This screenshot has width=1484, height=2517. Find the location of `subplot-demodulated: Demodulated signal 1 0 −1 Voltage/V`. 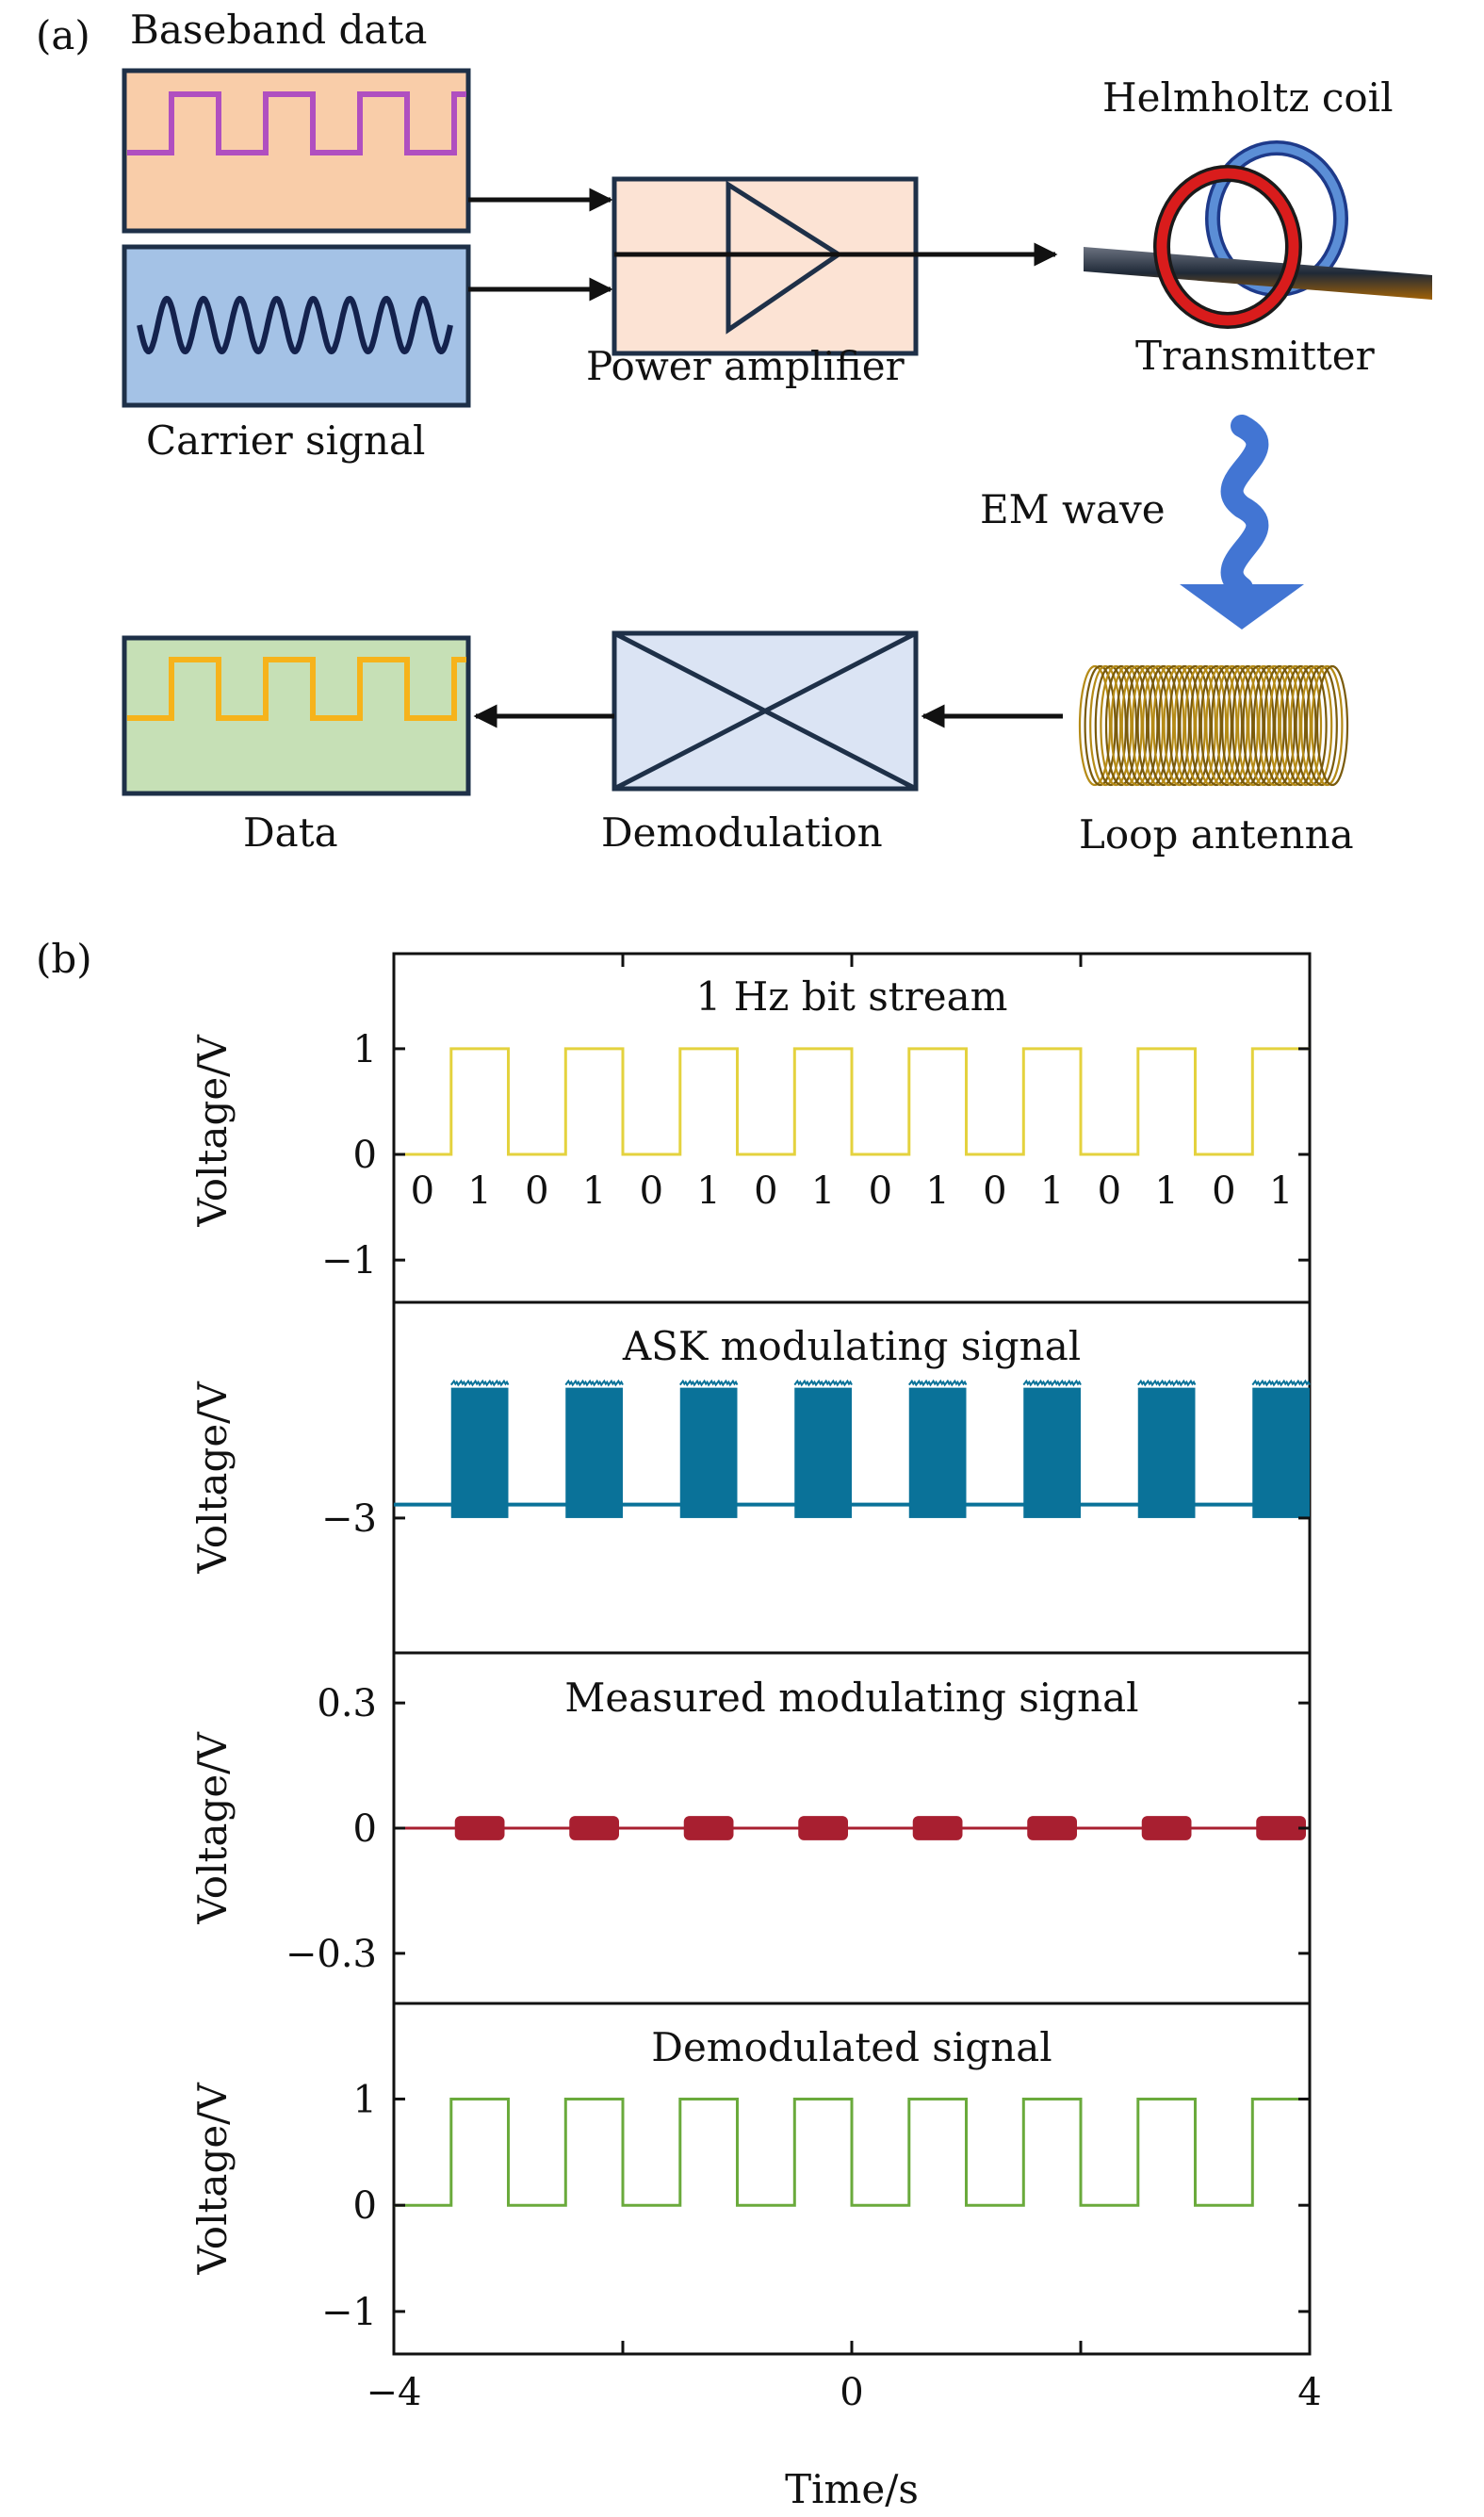

subplot-demodulated: Demodulated signal 1 0 −1 Voltage/V is located at coordinates (750, 2179).